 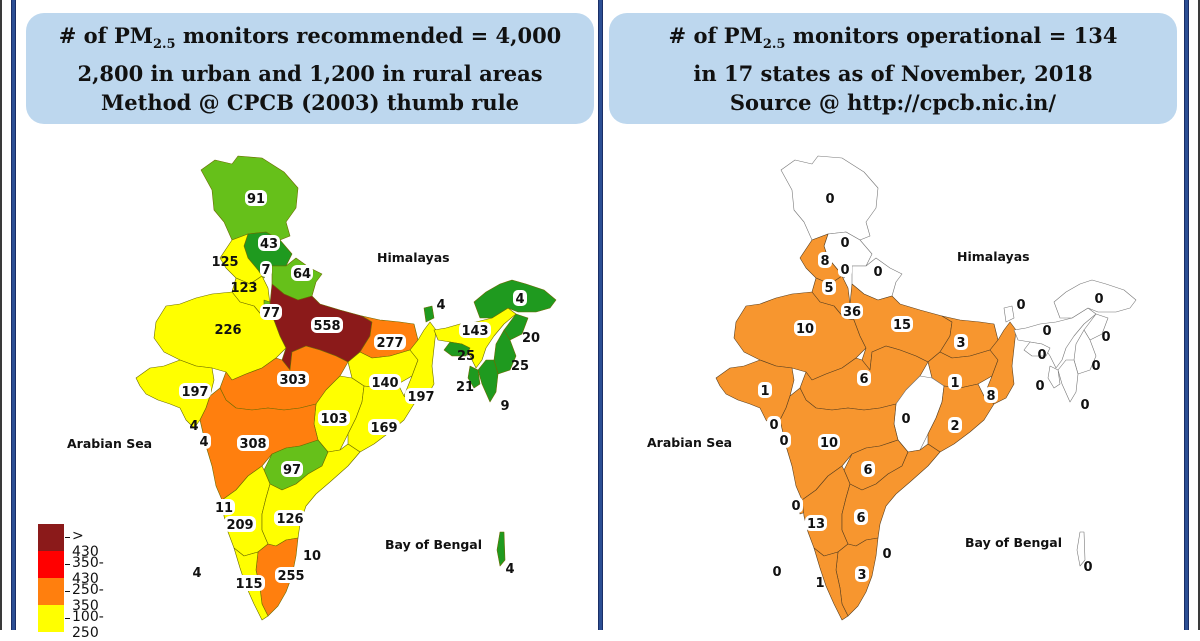 What do you see at coordinates (326, 326) in the screenshot?
I see `label-up: 558` at bounding box center [326, 326].